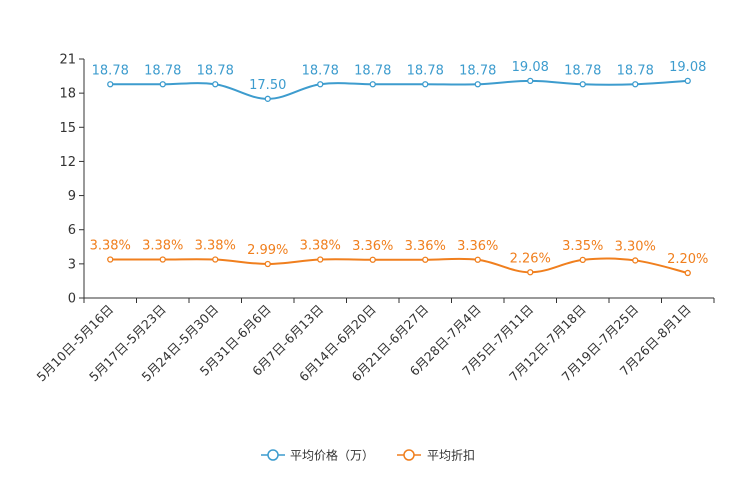 The height and width of the screenshot is (496, 744). What do you see at coordinates (267, 250) in the screenshot?
I see `data-label-discount: 2.99%` at bounding box center [267, 250].